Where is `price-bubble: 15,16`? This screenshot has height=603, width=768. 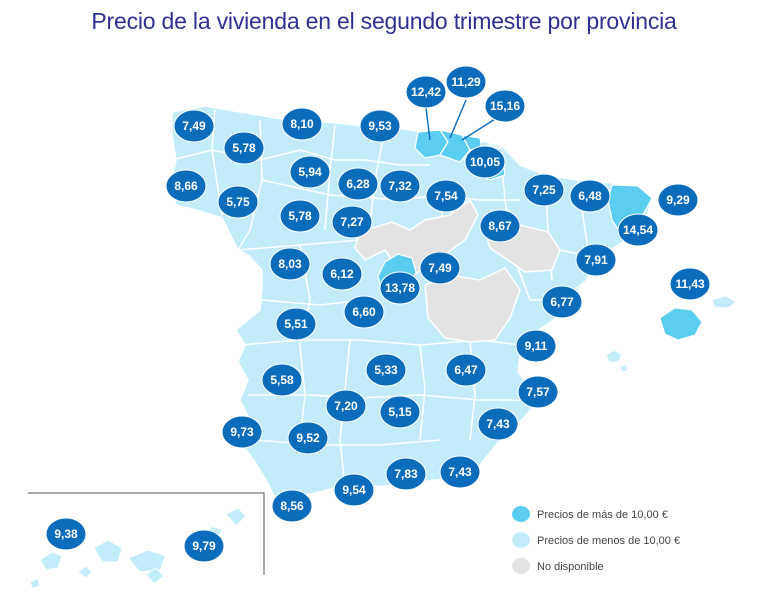
price-bubble: 15,16 is located at coordinates (505, 106).